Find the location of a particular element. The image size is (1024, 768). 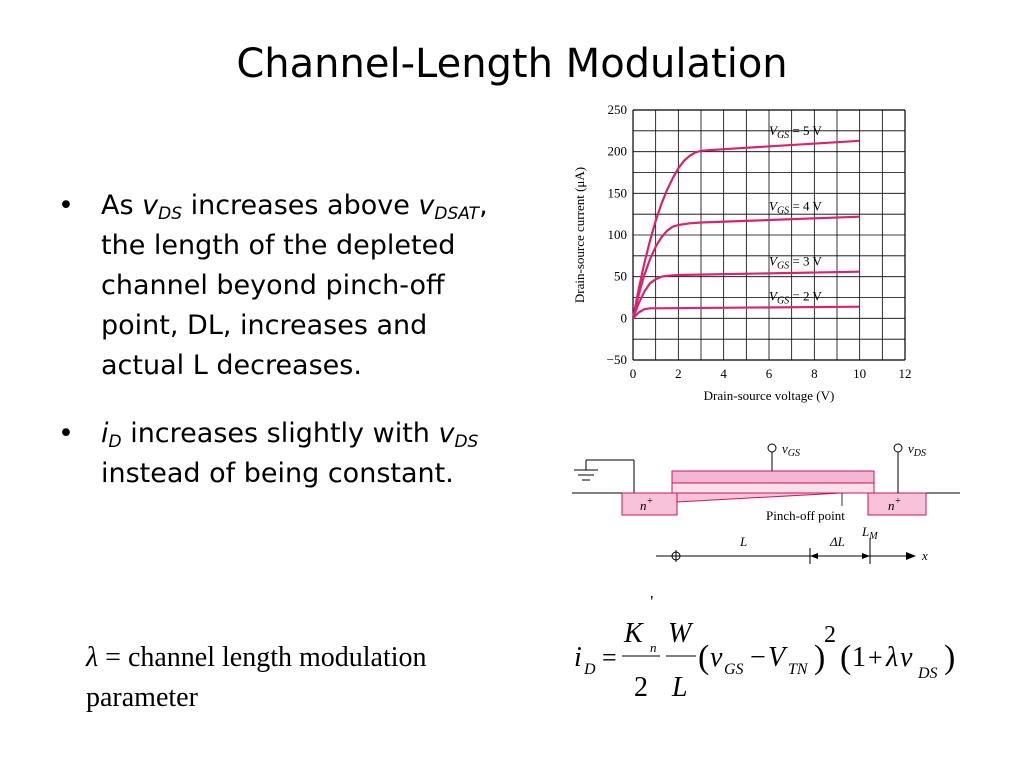

curve-label: VGS = 4 V is located at coordinates (796, 208).